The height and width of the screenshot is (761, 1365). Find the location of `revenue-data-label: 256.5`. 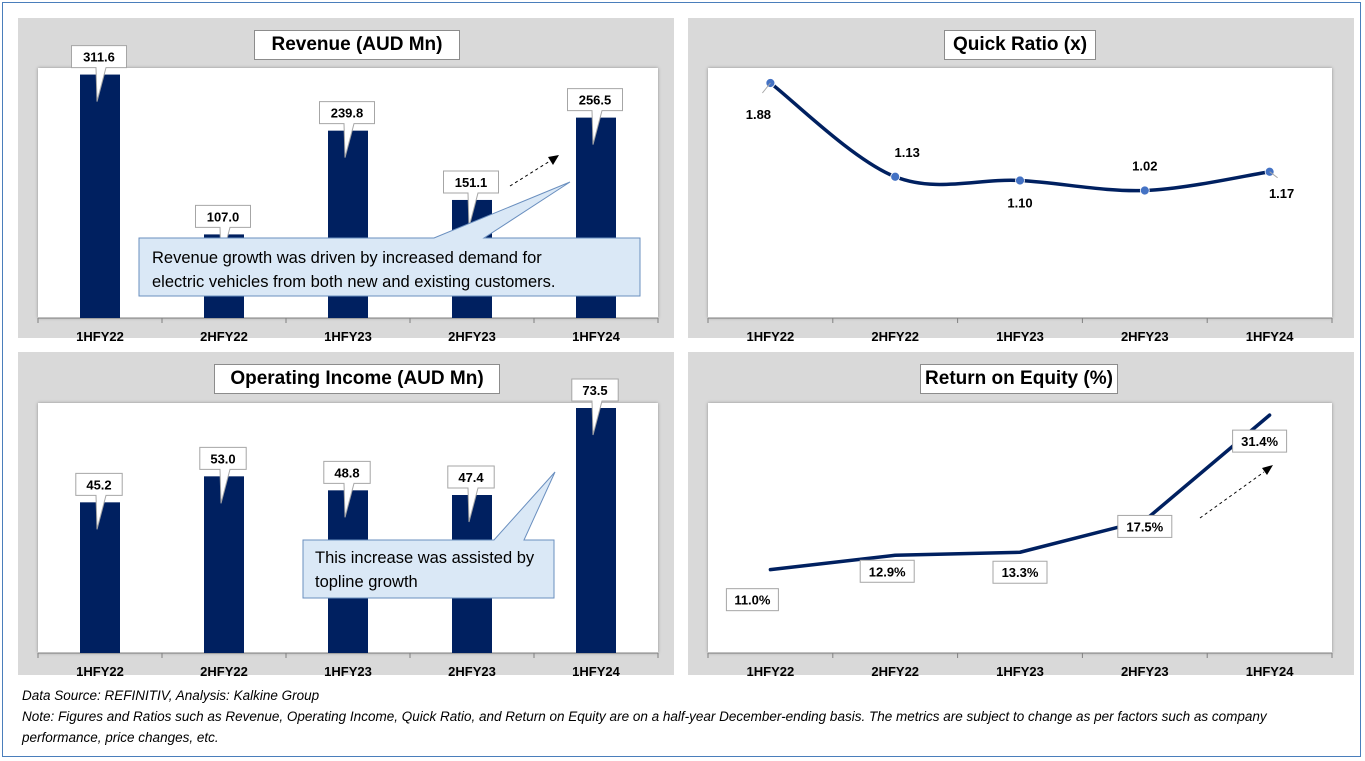

revenue-data-label: 256.5 is located at coordinates (595, 116).